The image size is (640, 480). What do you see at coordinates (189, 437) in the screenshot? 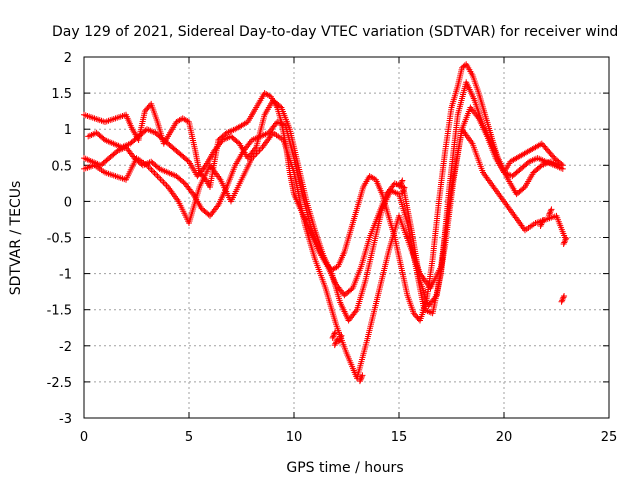
I see `x-tick-label: 5` at bounding box center [189, 437].